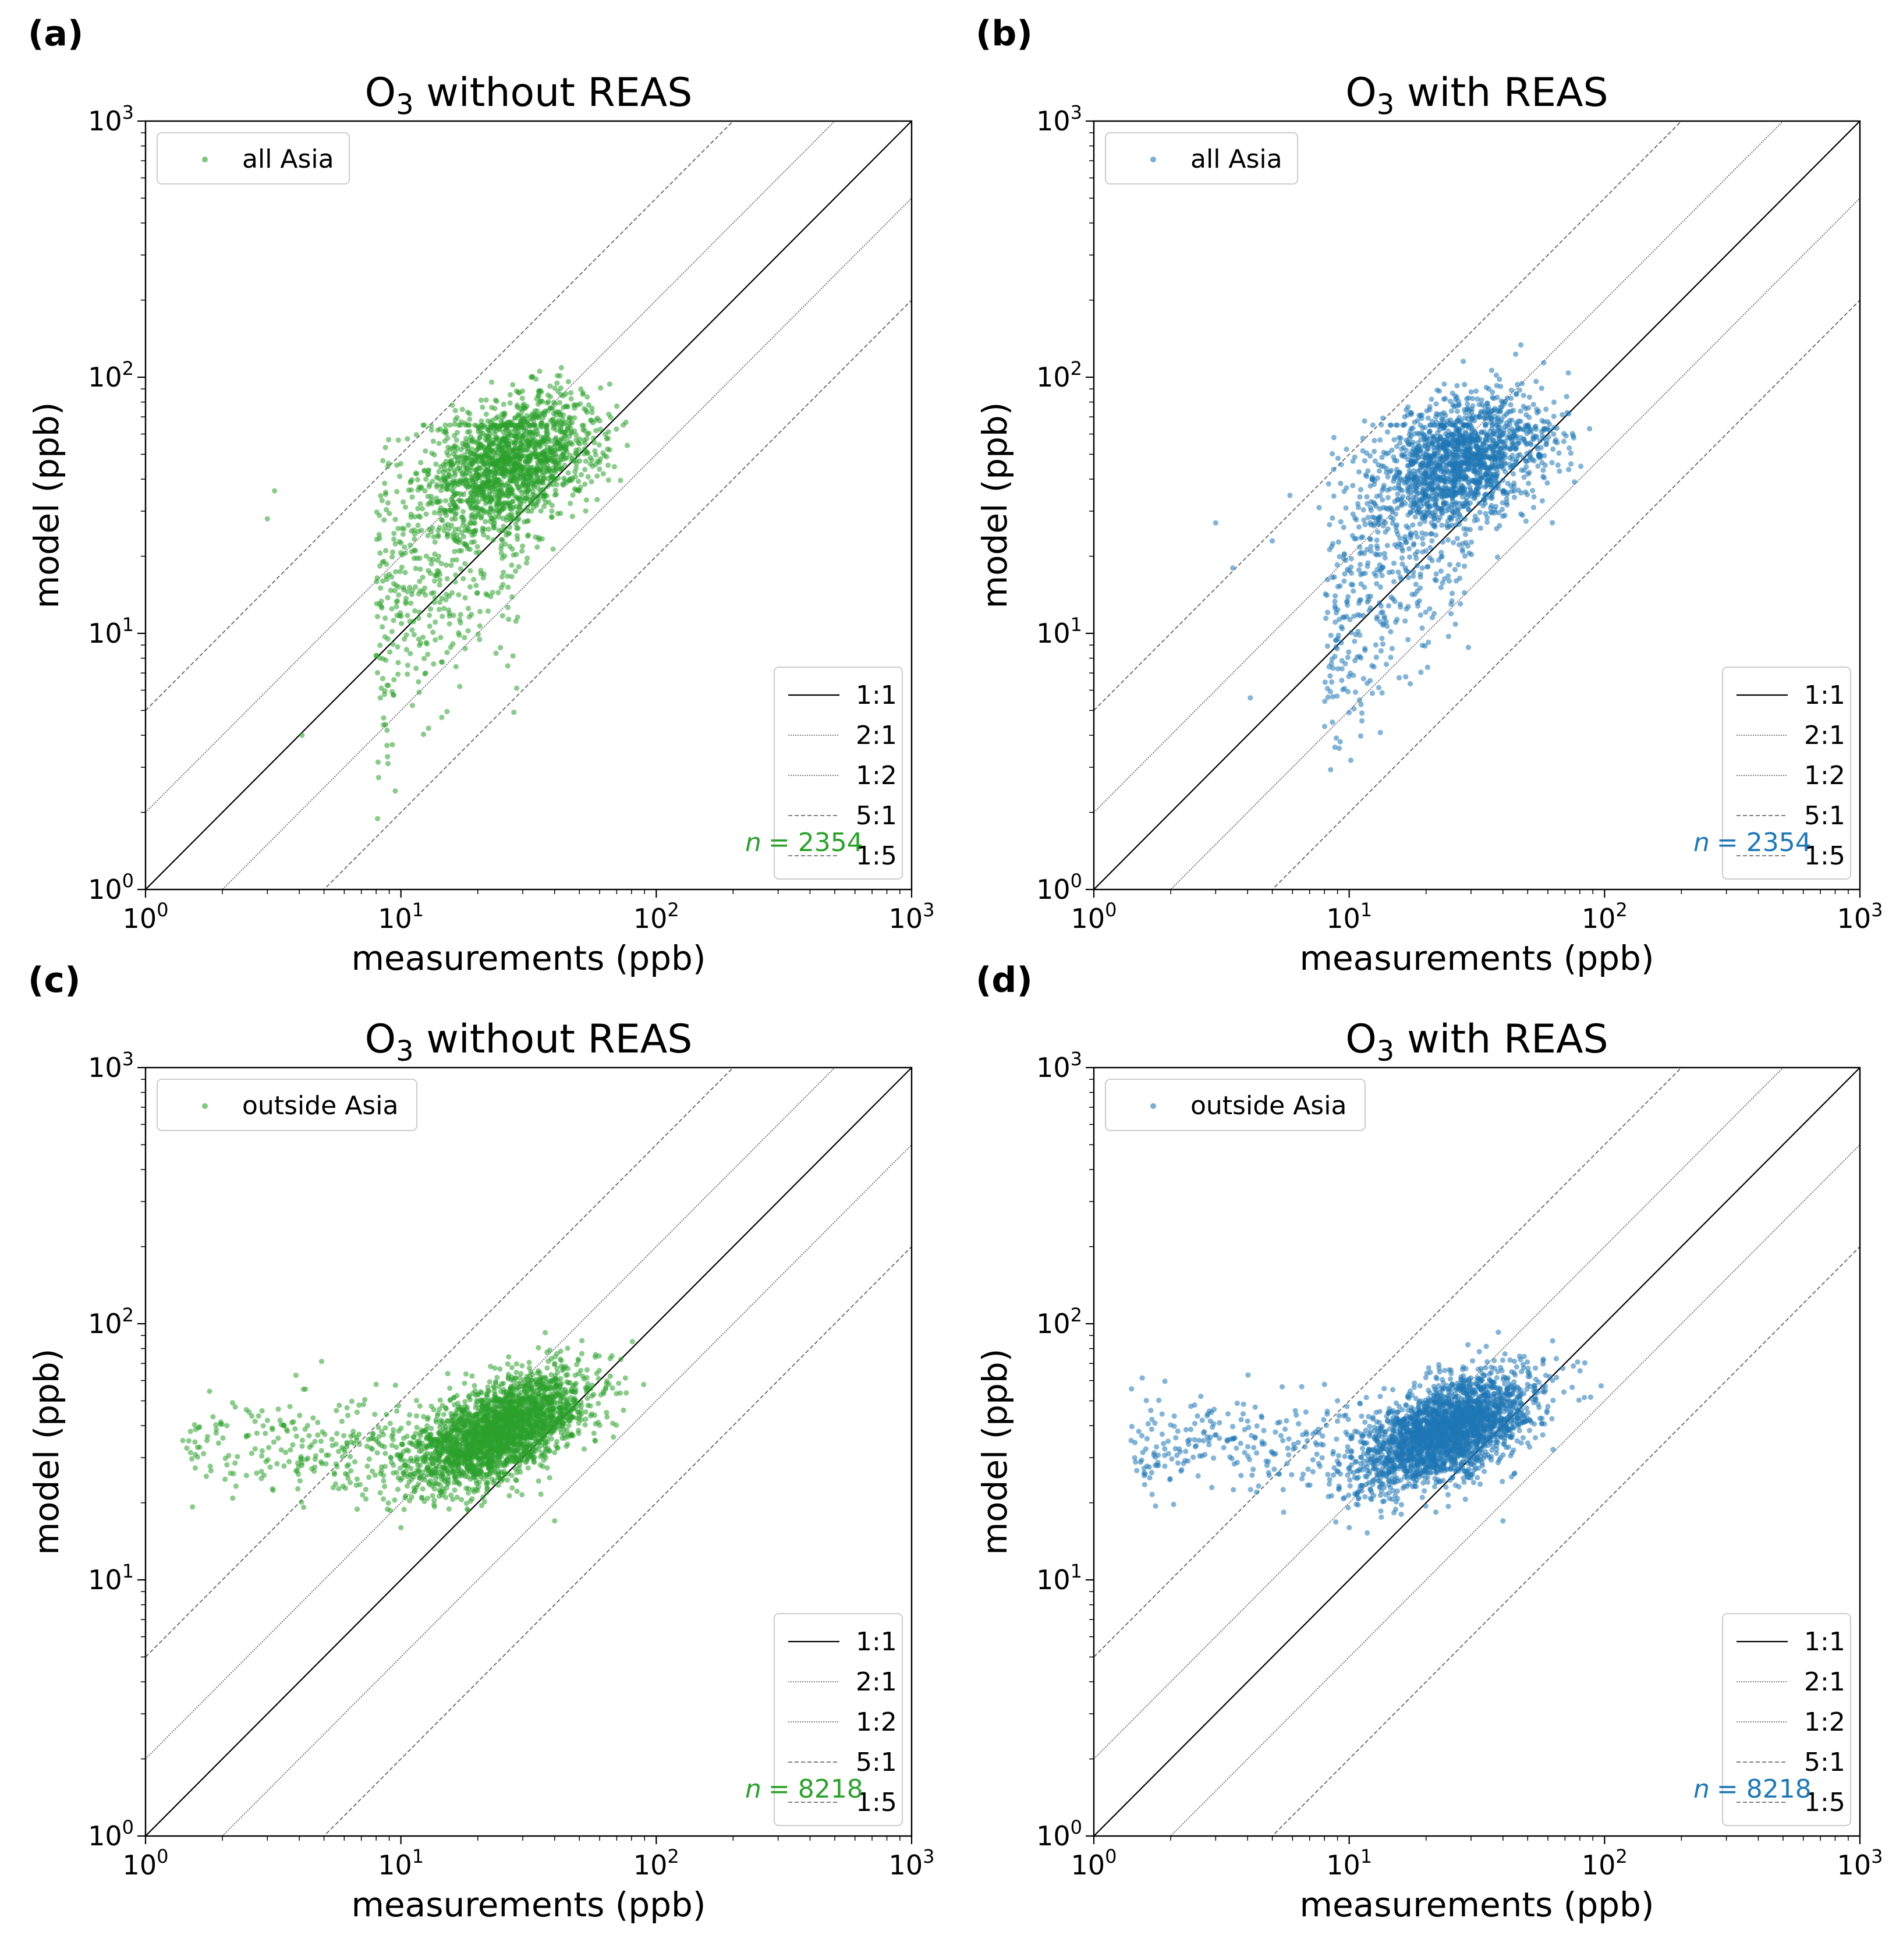 Image resolution: width=1903 pixels, height=1960 pixels. Describe the element at coordinates (1349, 916) in the screenshot. I see `x-tick-label: 101` at that location.